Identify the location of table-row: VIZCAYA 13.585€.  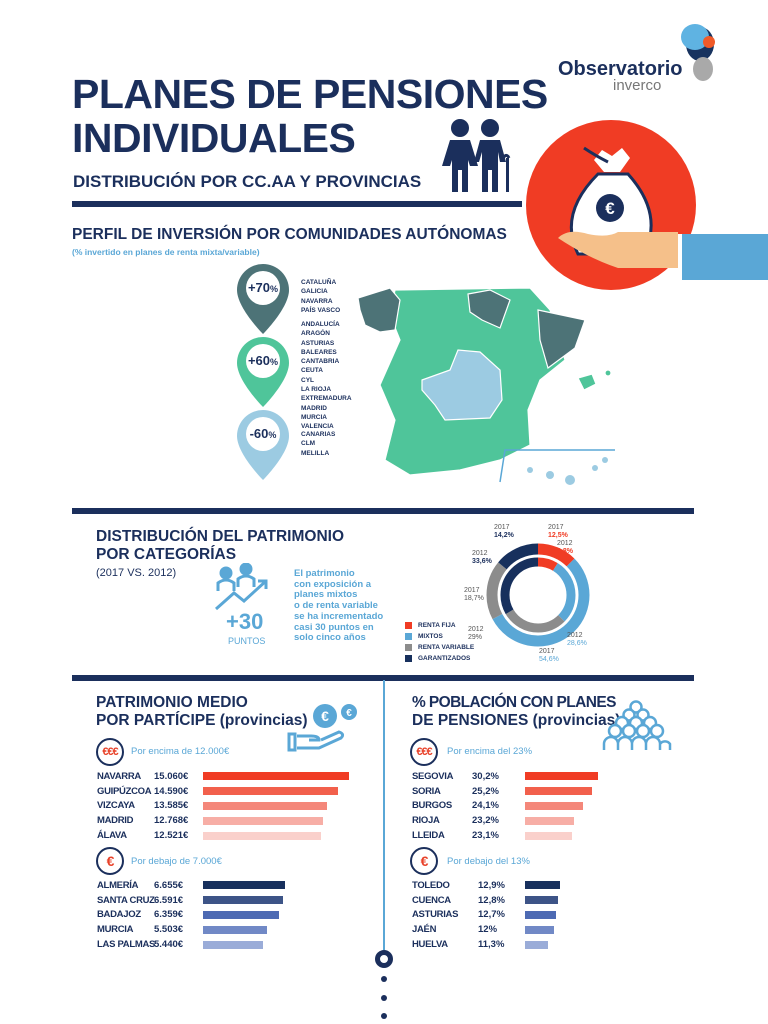
(223, 806).